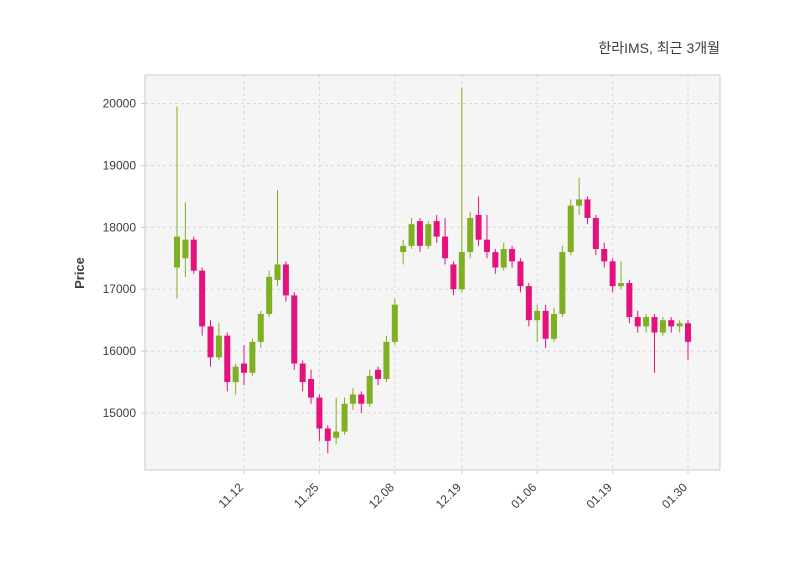 The width and height of the screenshot is (800, 575). I want to click on y-tick-label: 18000, so click(120, 227).